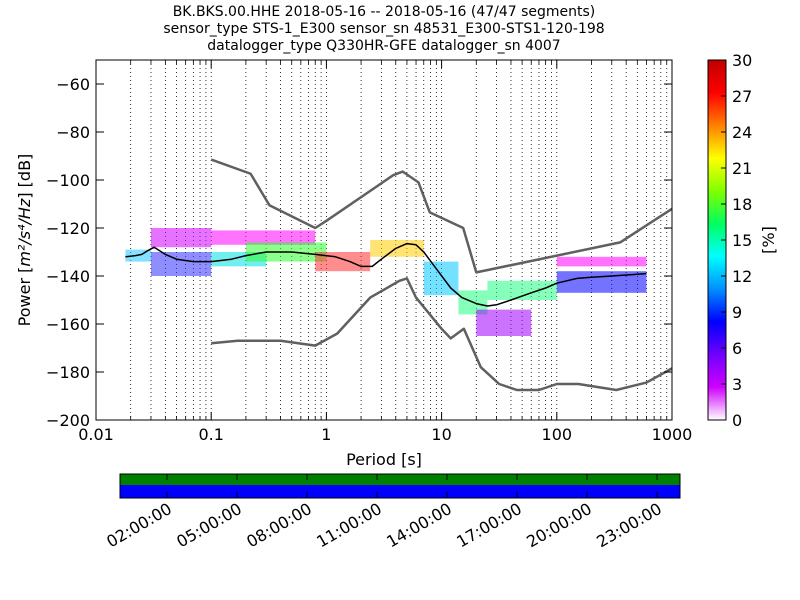 This screenshot has height=600, width=800. What do you see at coordinates (442, 334) in the screenshot?
I see `nhnm-line` at bounding box center [442, 334].